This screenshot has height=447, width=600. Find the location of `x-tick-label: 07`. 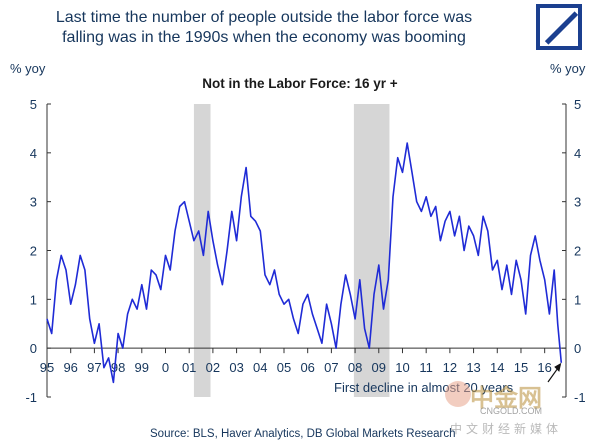

x-tick-label: 07 is located at coordinates (331, 367).